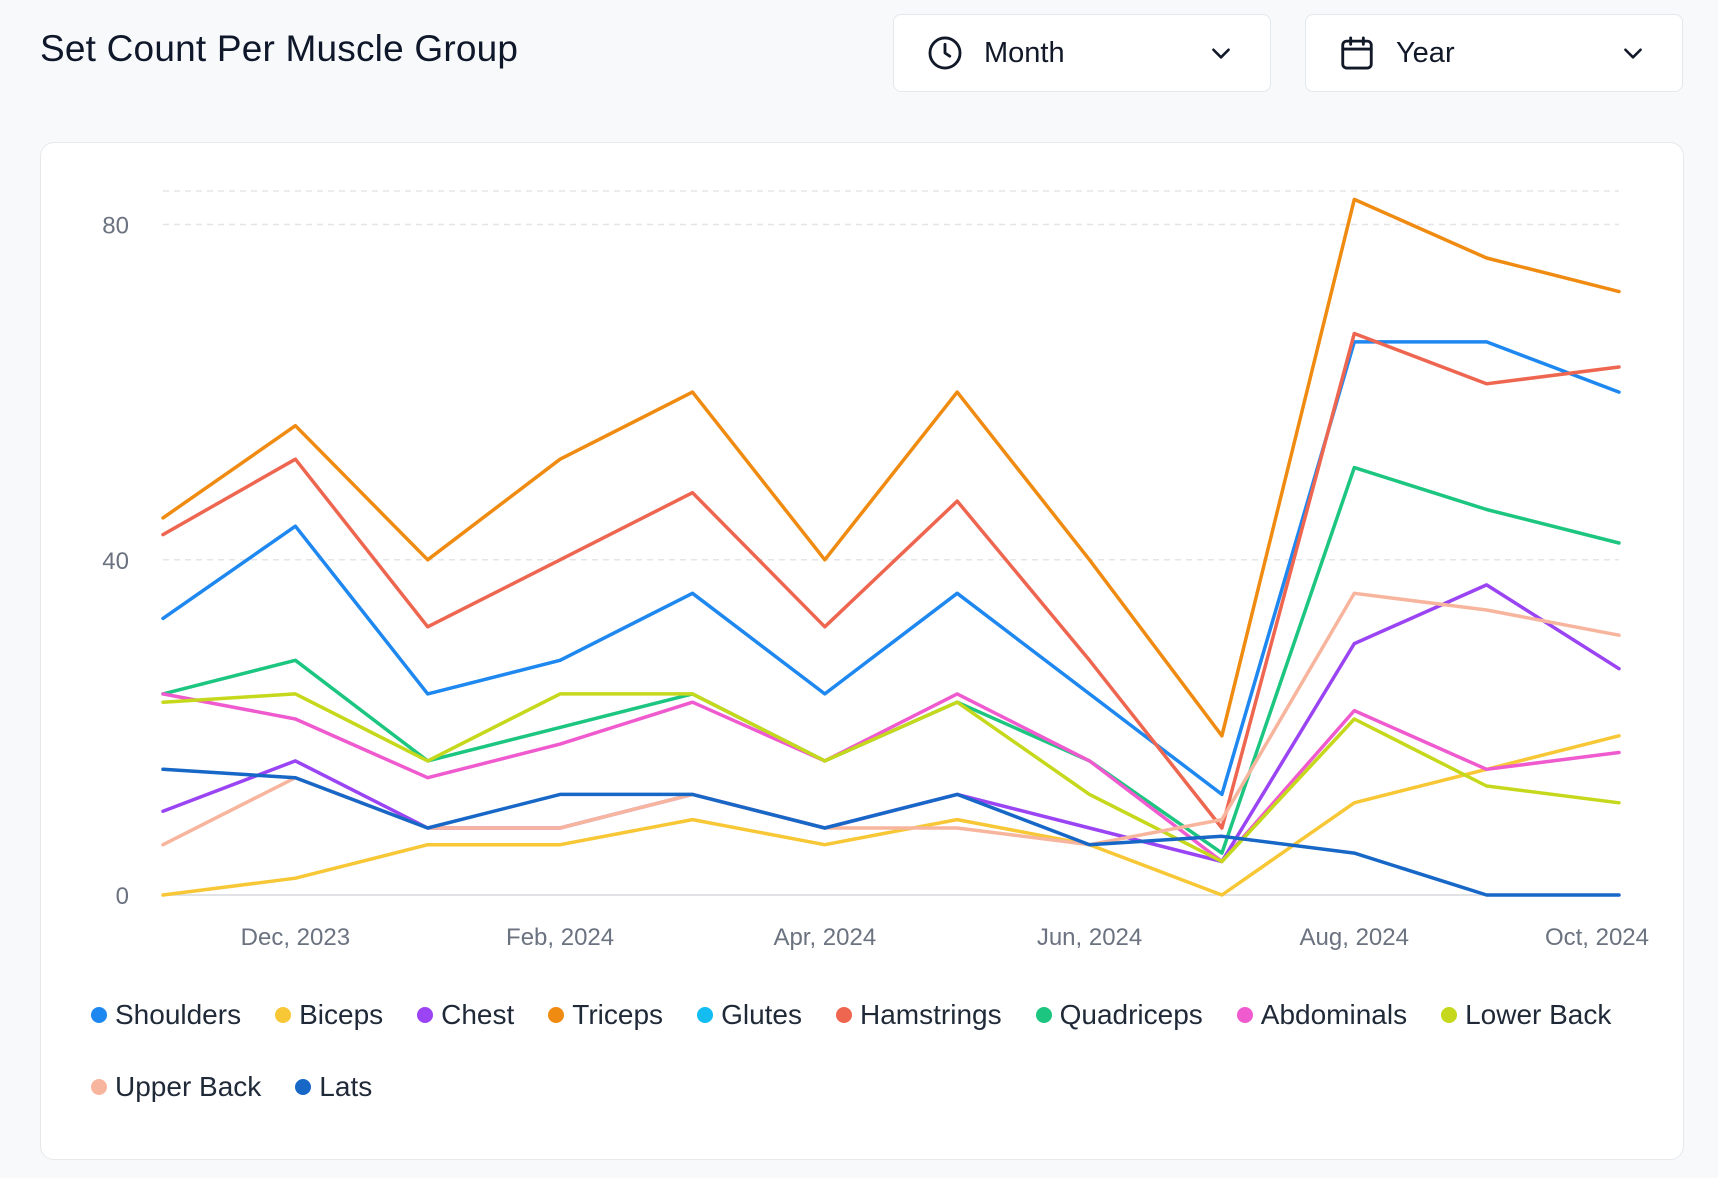 The height and width of the screenshot is (1178, 1718). I want to click on range-dropdown: Year, so click(1494, 53).